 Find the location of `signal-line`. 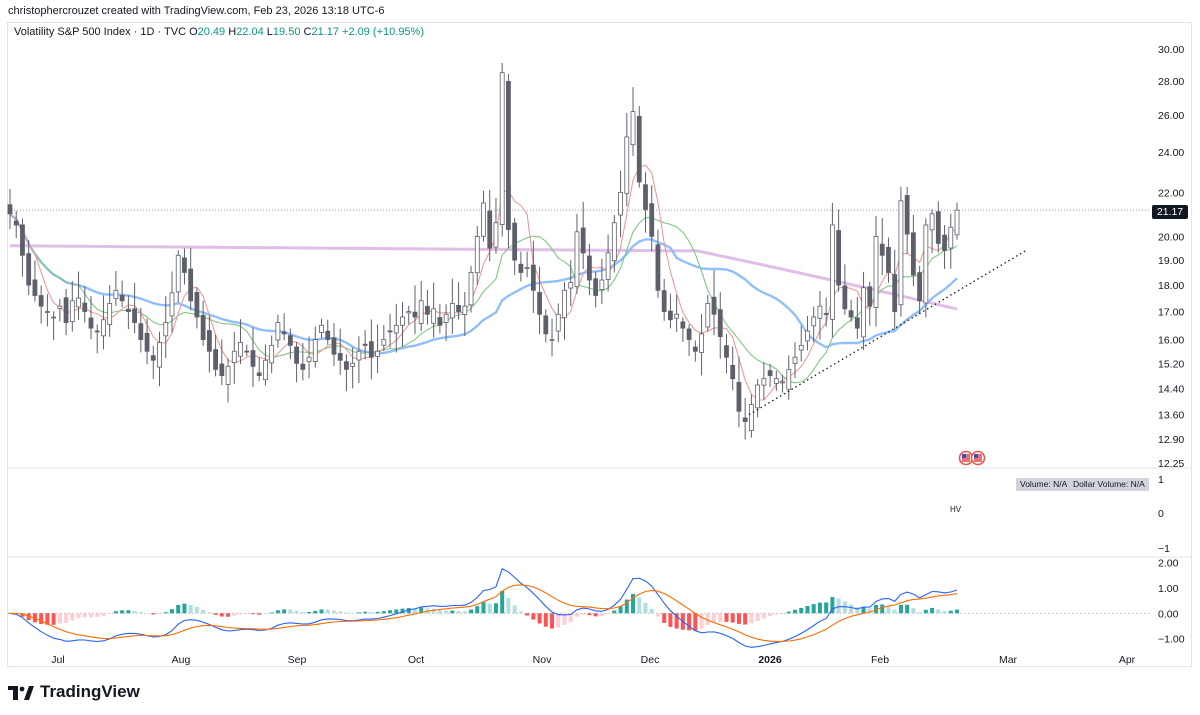

signal-line is located at coordinates (483, 613).